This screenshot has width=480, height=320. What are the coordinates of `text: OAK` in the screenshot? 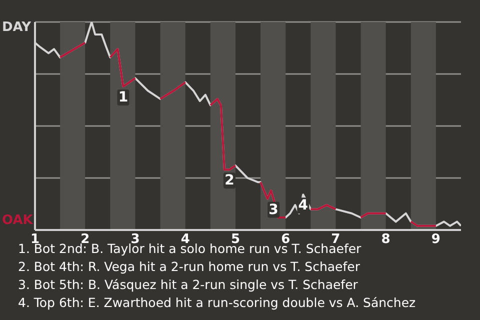 It's located at (17, 220).